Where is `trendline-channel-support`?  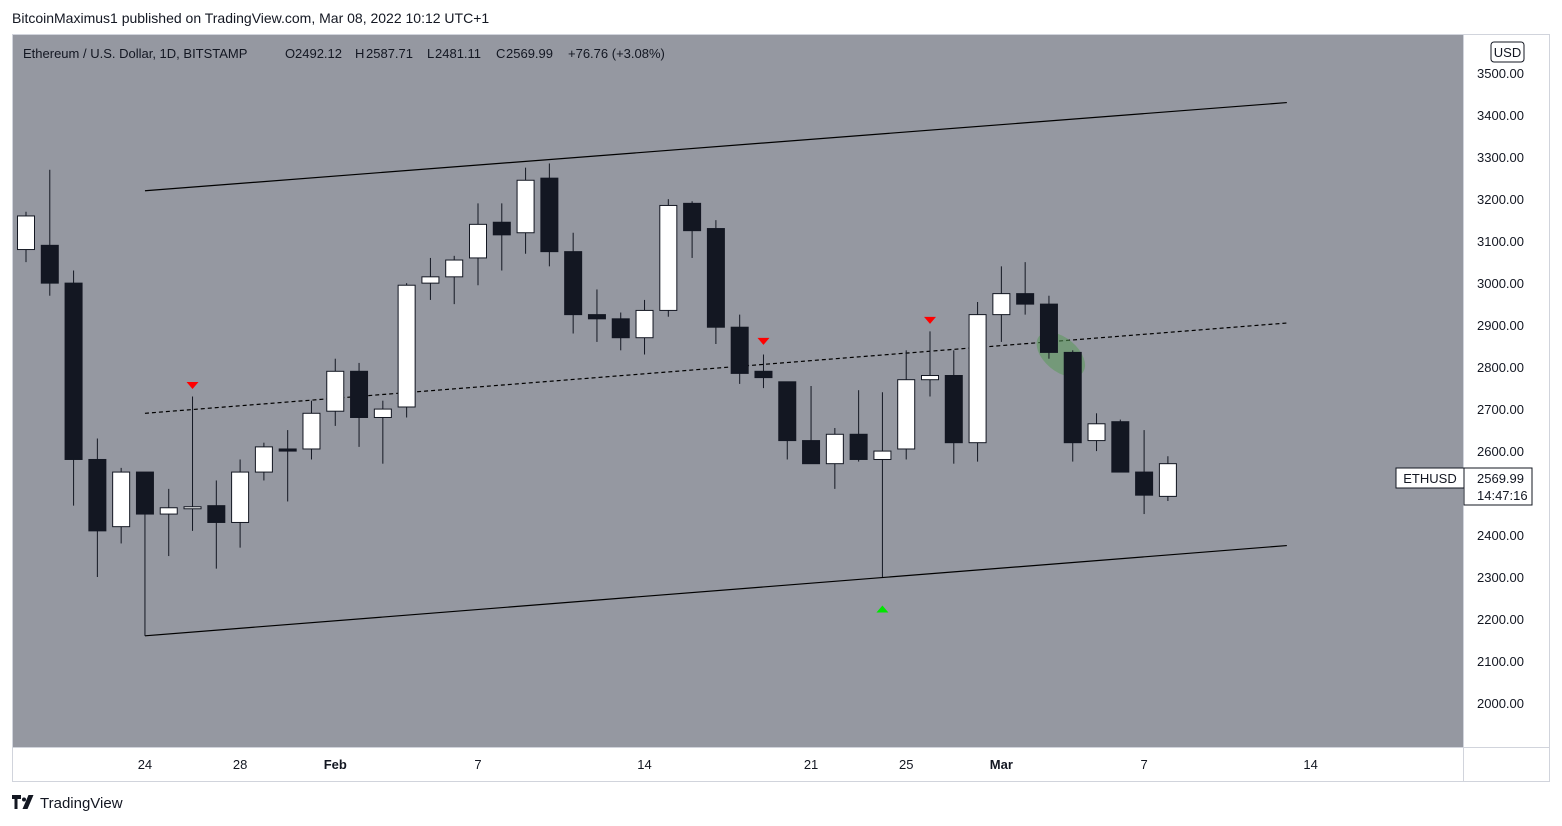
trendline-channel-support is located at coordinates (715, 590).